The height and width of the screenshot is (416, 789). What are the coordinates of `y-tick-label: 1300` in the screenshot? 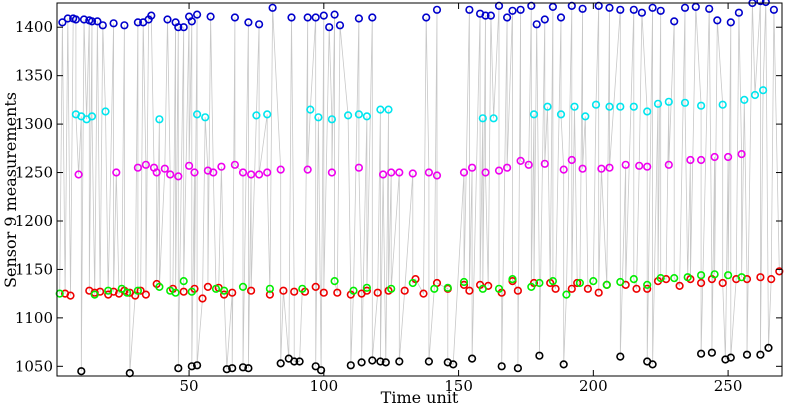 It's located at (34, 124).